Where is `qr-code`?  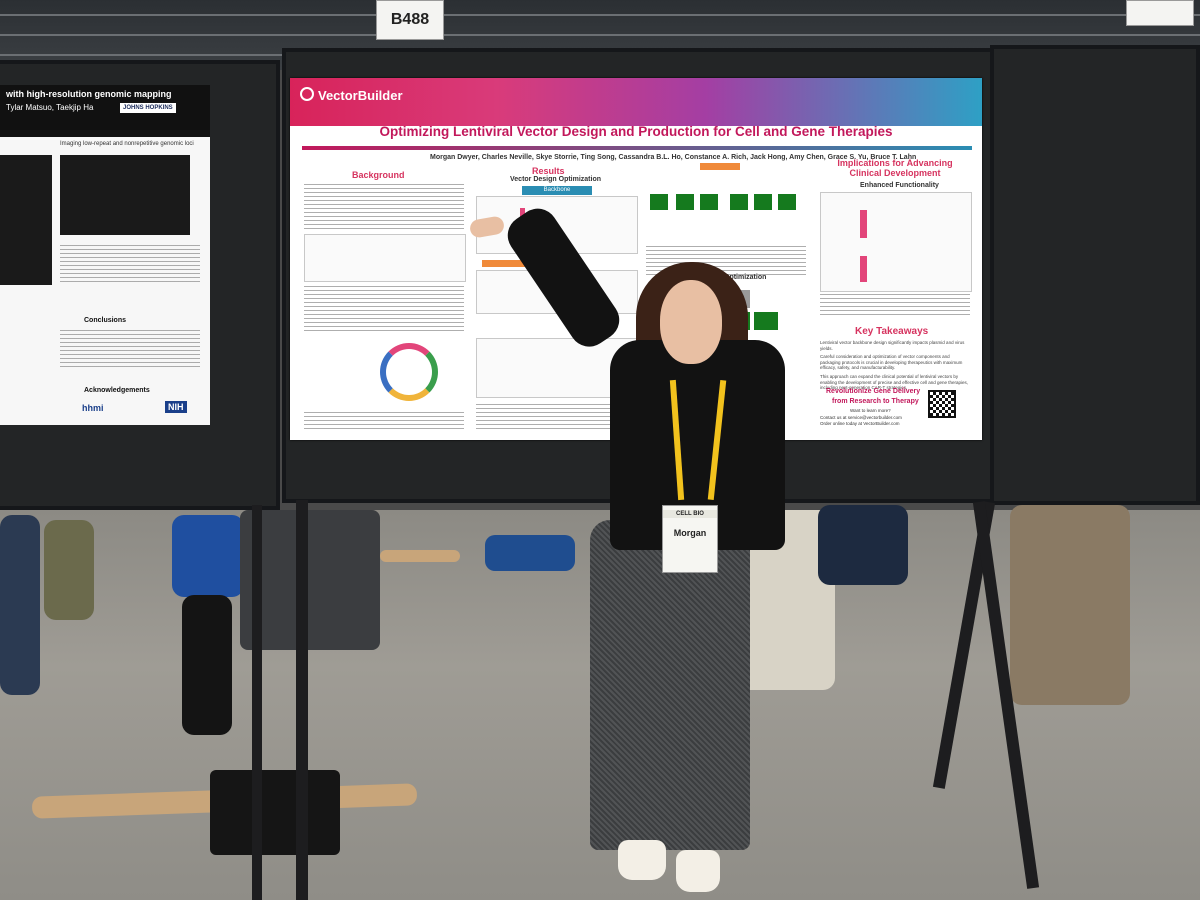 qr-code is located at coordinates (942, 404).